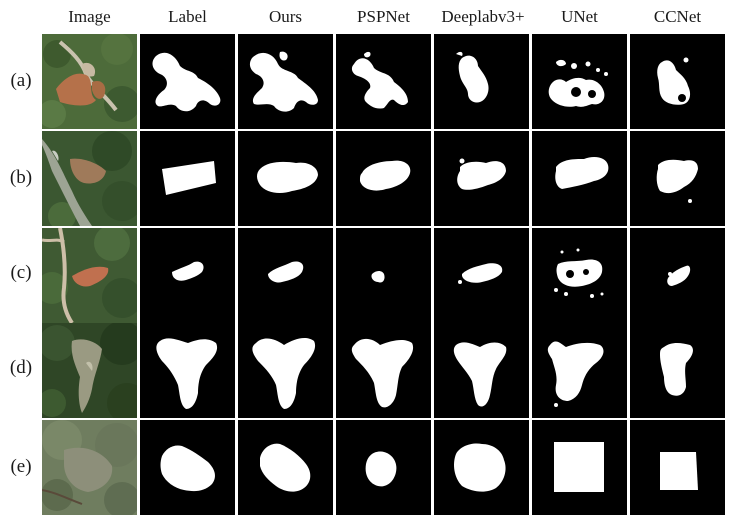  What do you see at coordinates (481, 370) in the screenshot?
I see `mask-deeplabv3-d` at bounding box center [481, 370].